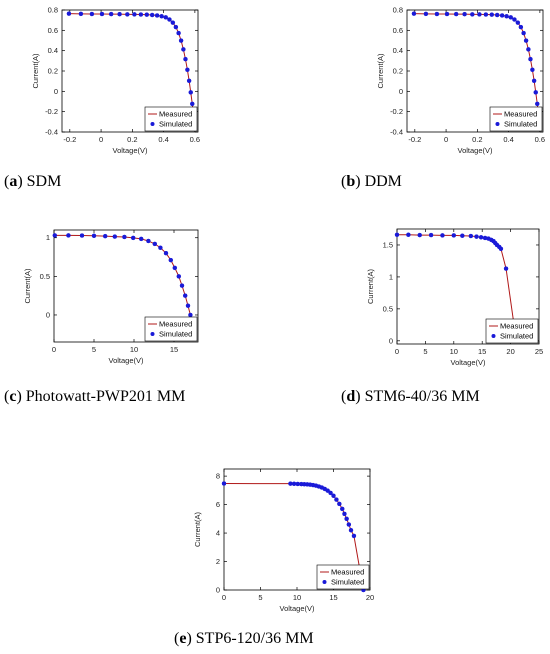 This screenshot has height=654, width=550. Describe the element at coordinates (380, 71) in the screenshot. I see `y-axis-title: Current(A)` at that location.